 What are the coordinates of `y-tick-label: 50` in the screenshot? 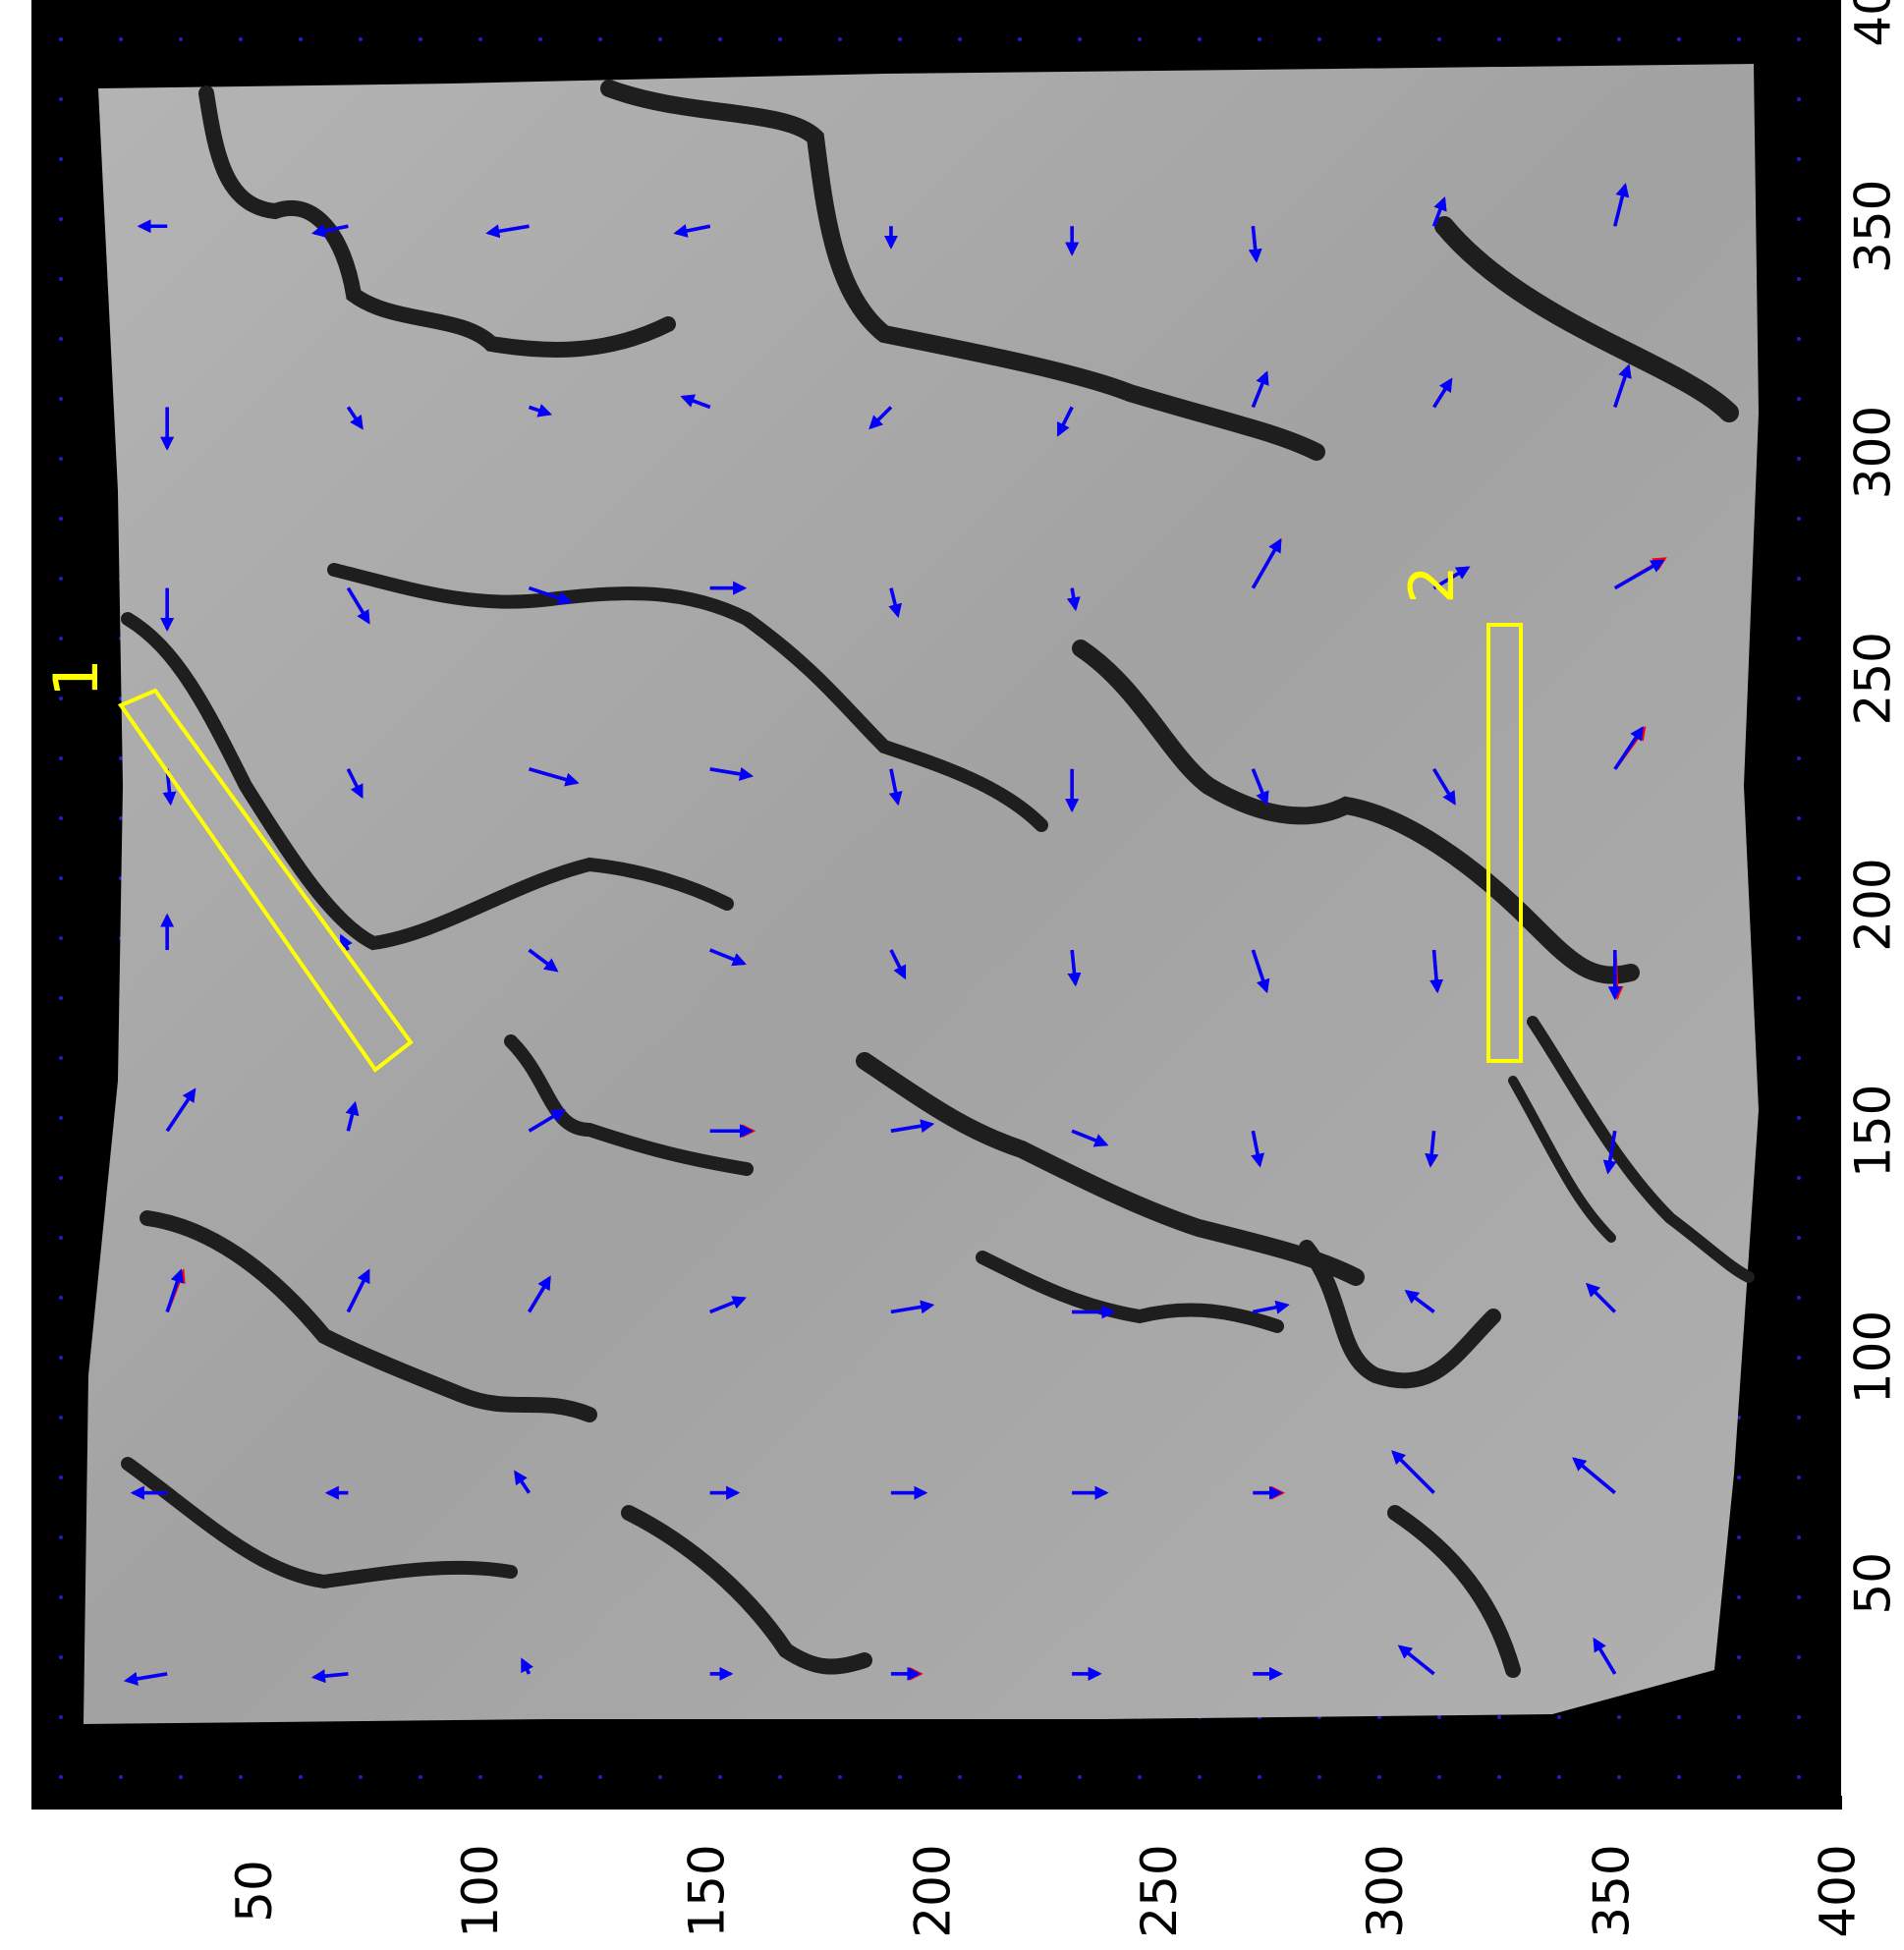 It's located at (1873, 1583).